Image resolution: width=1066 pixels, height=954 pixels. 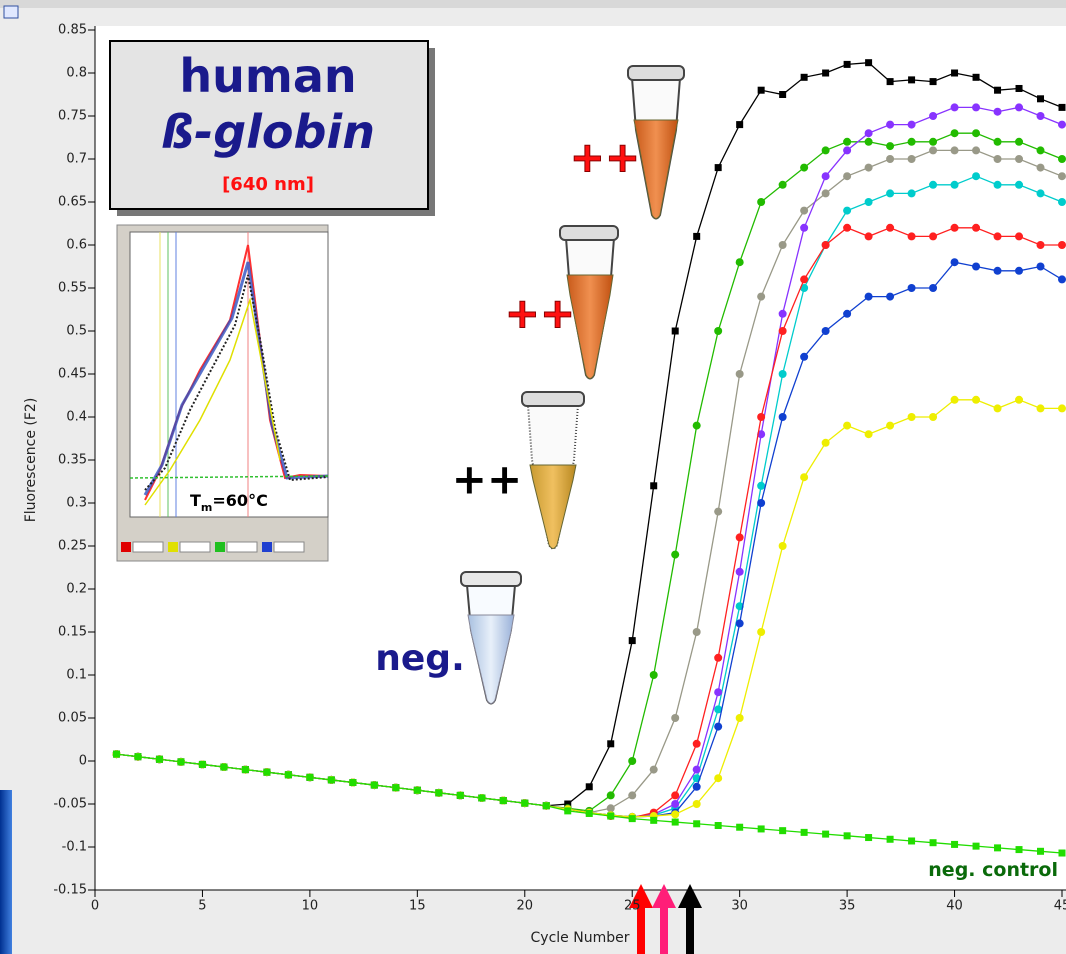 What do you see at coordinates (72, 202) in the screenshot?
I see `y-tick-label: 0.65` at bounding box center [72, 202].